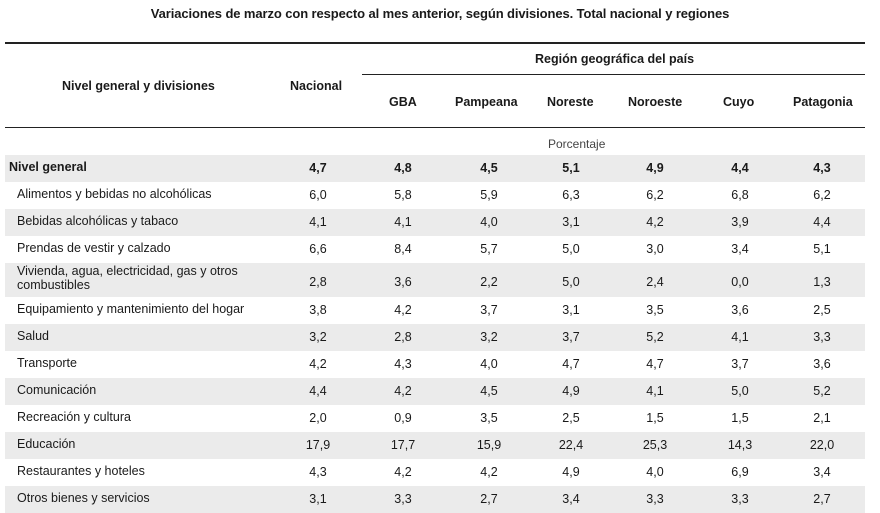 This screenshot has width=880, height=513. What do you see at coordinates (435, 364) in the screenshot?
I see `table-row: Transporte 4,2 4,3 4,0 4,7 4,7 3,7 3,6` at bounding box center [435, 364].